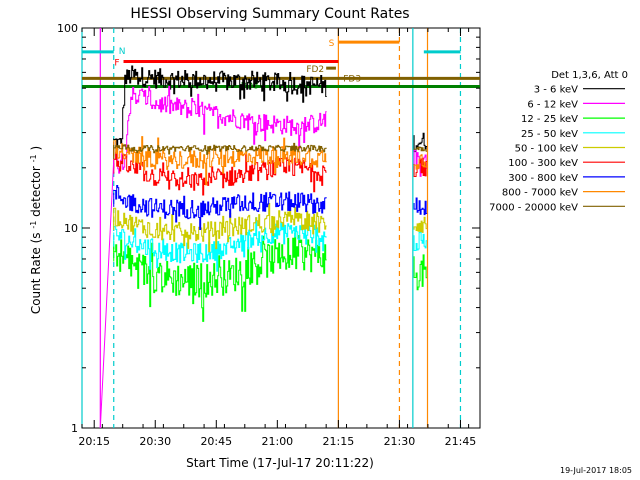 Image resolution: width=640 pixels, height=480 pixels. I want to click on y-tick-label: 10, so click(71, 228).